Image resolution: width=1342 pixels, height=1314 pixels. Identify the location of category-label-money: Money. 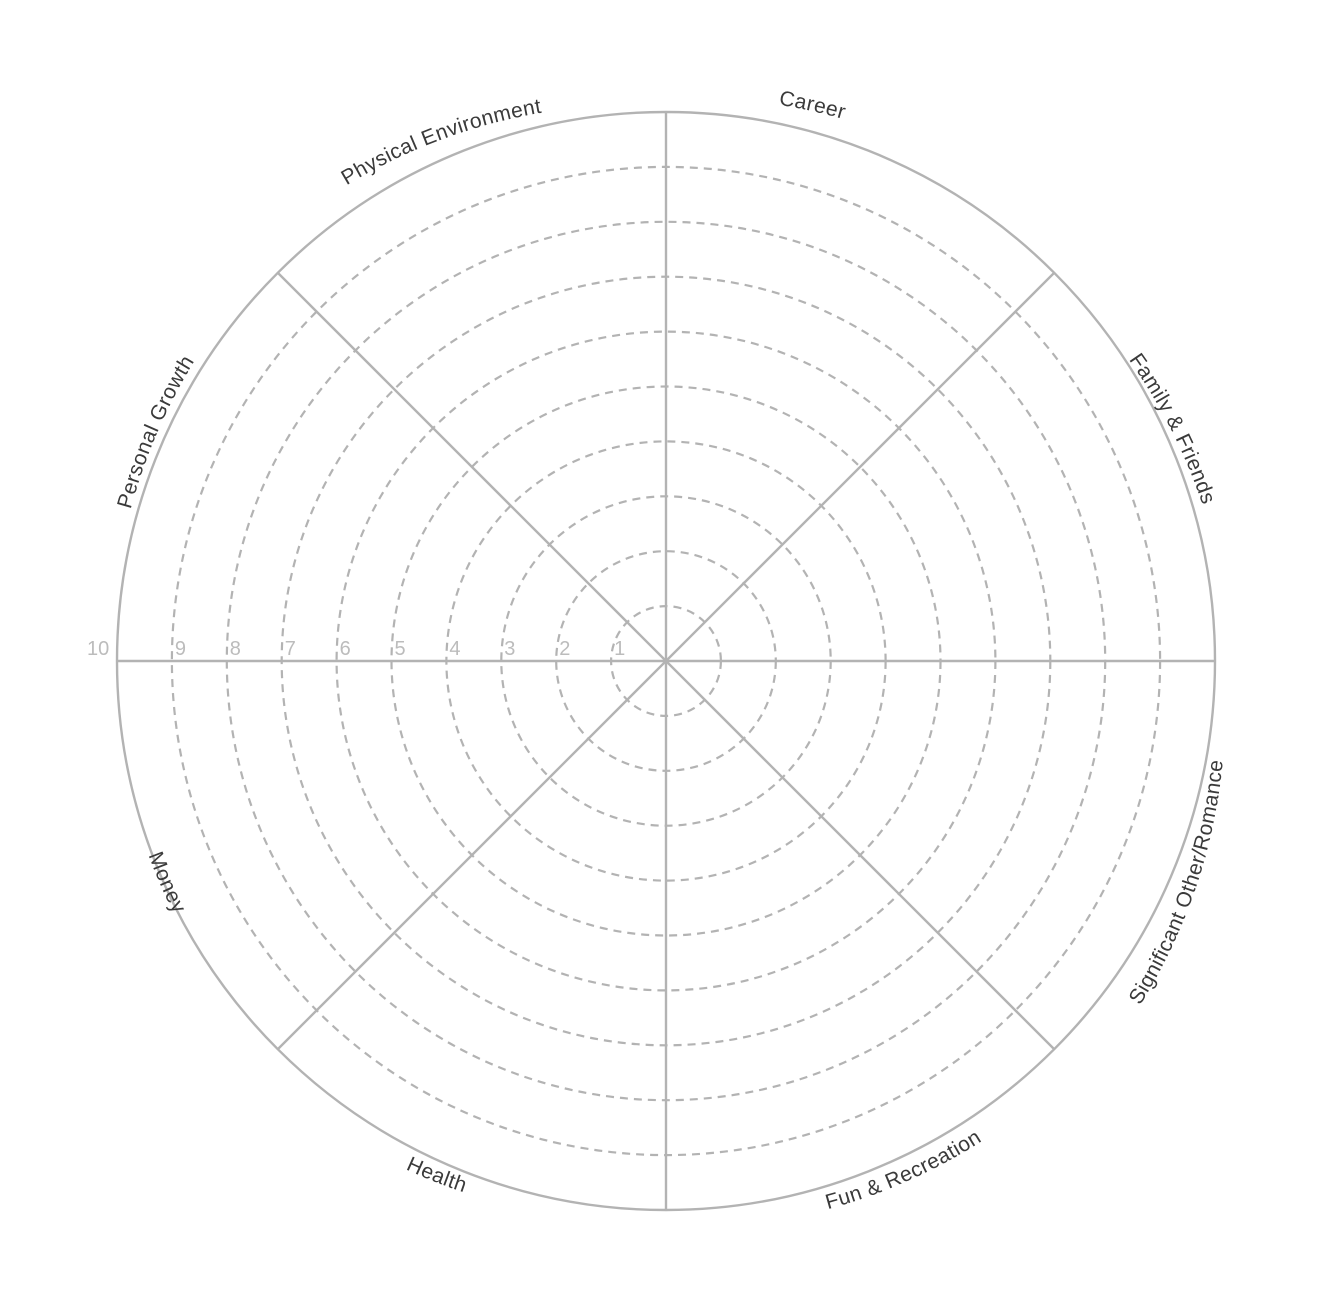
(167, 883).